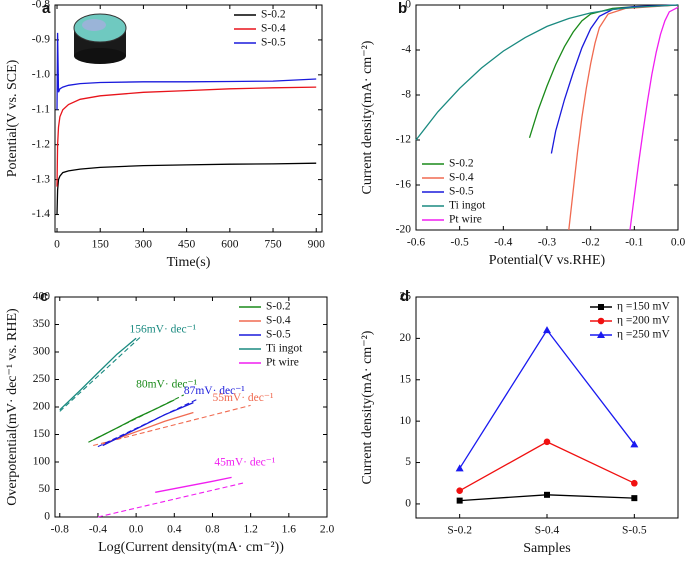 The width and height of the screenshot is (685, 564). What do you see at coordinates (189, 262) in the screenshot?
I see `x-axis-label: Time(s)` at bounding box center [189, 262].